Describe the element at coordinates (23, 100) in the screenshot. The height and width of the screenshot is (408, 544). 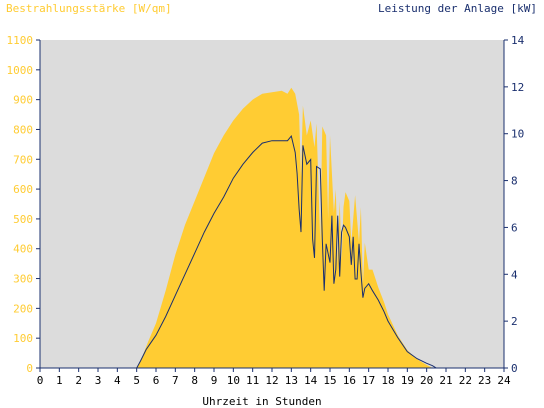
I see `left-tick-label: 900` at that location.